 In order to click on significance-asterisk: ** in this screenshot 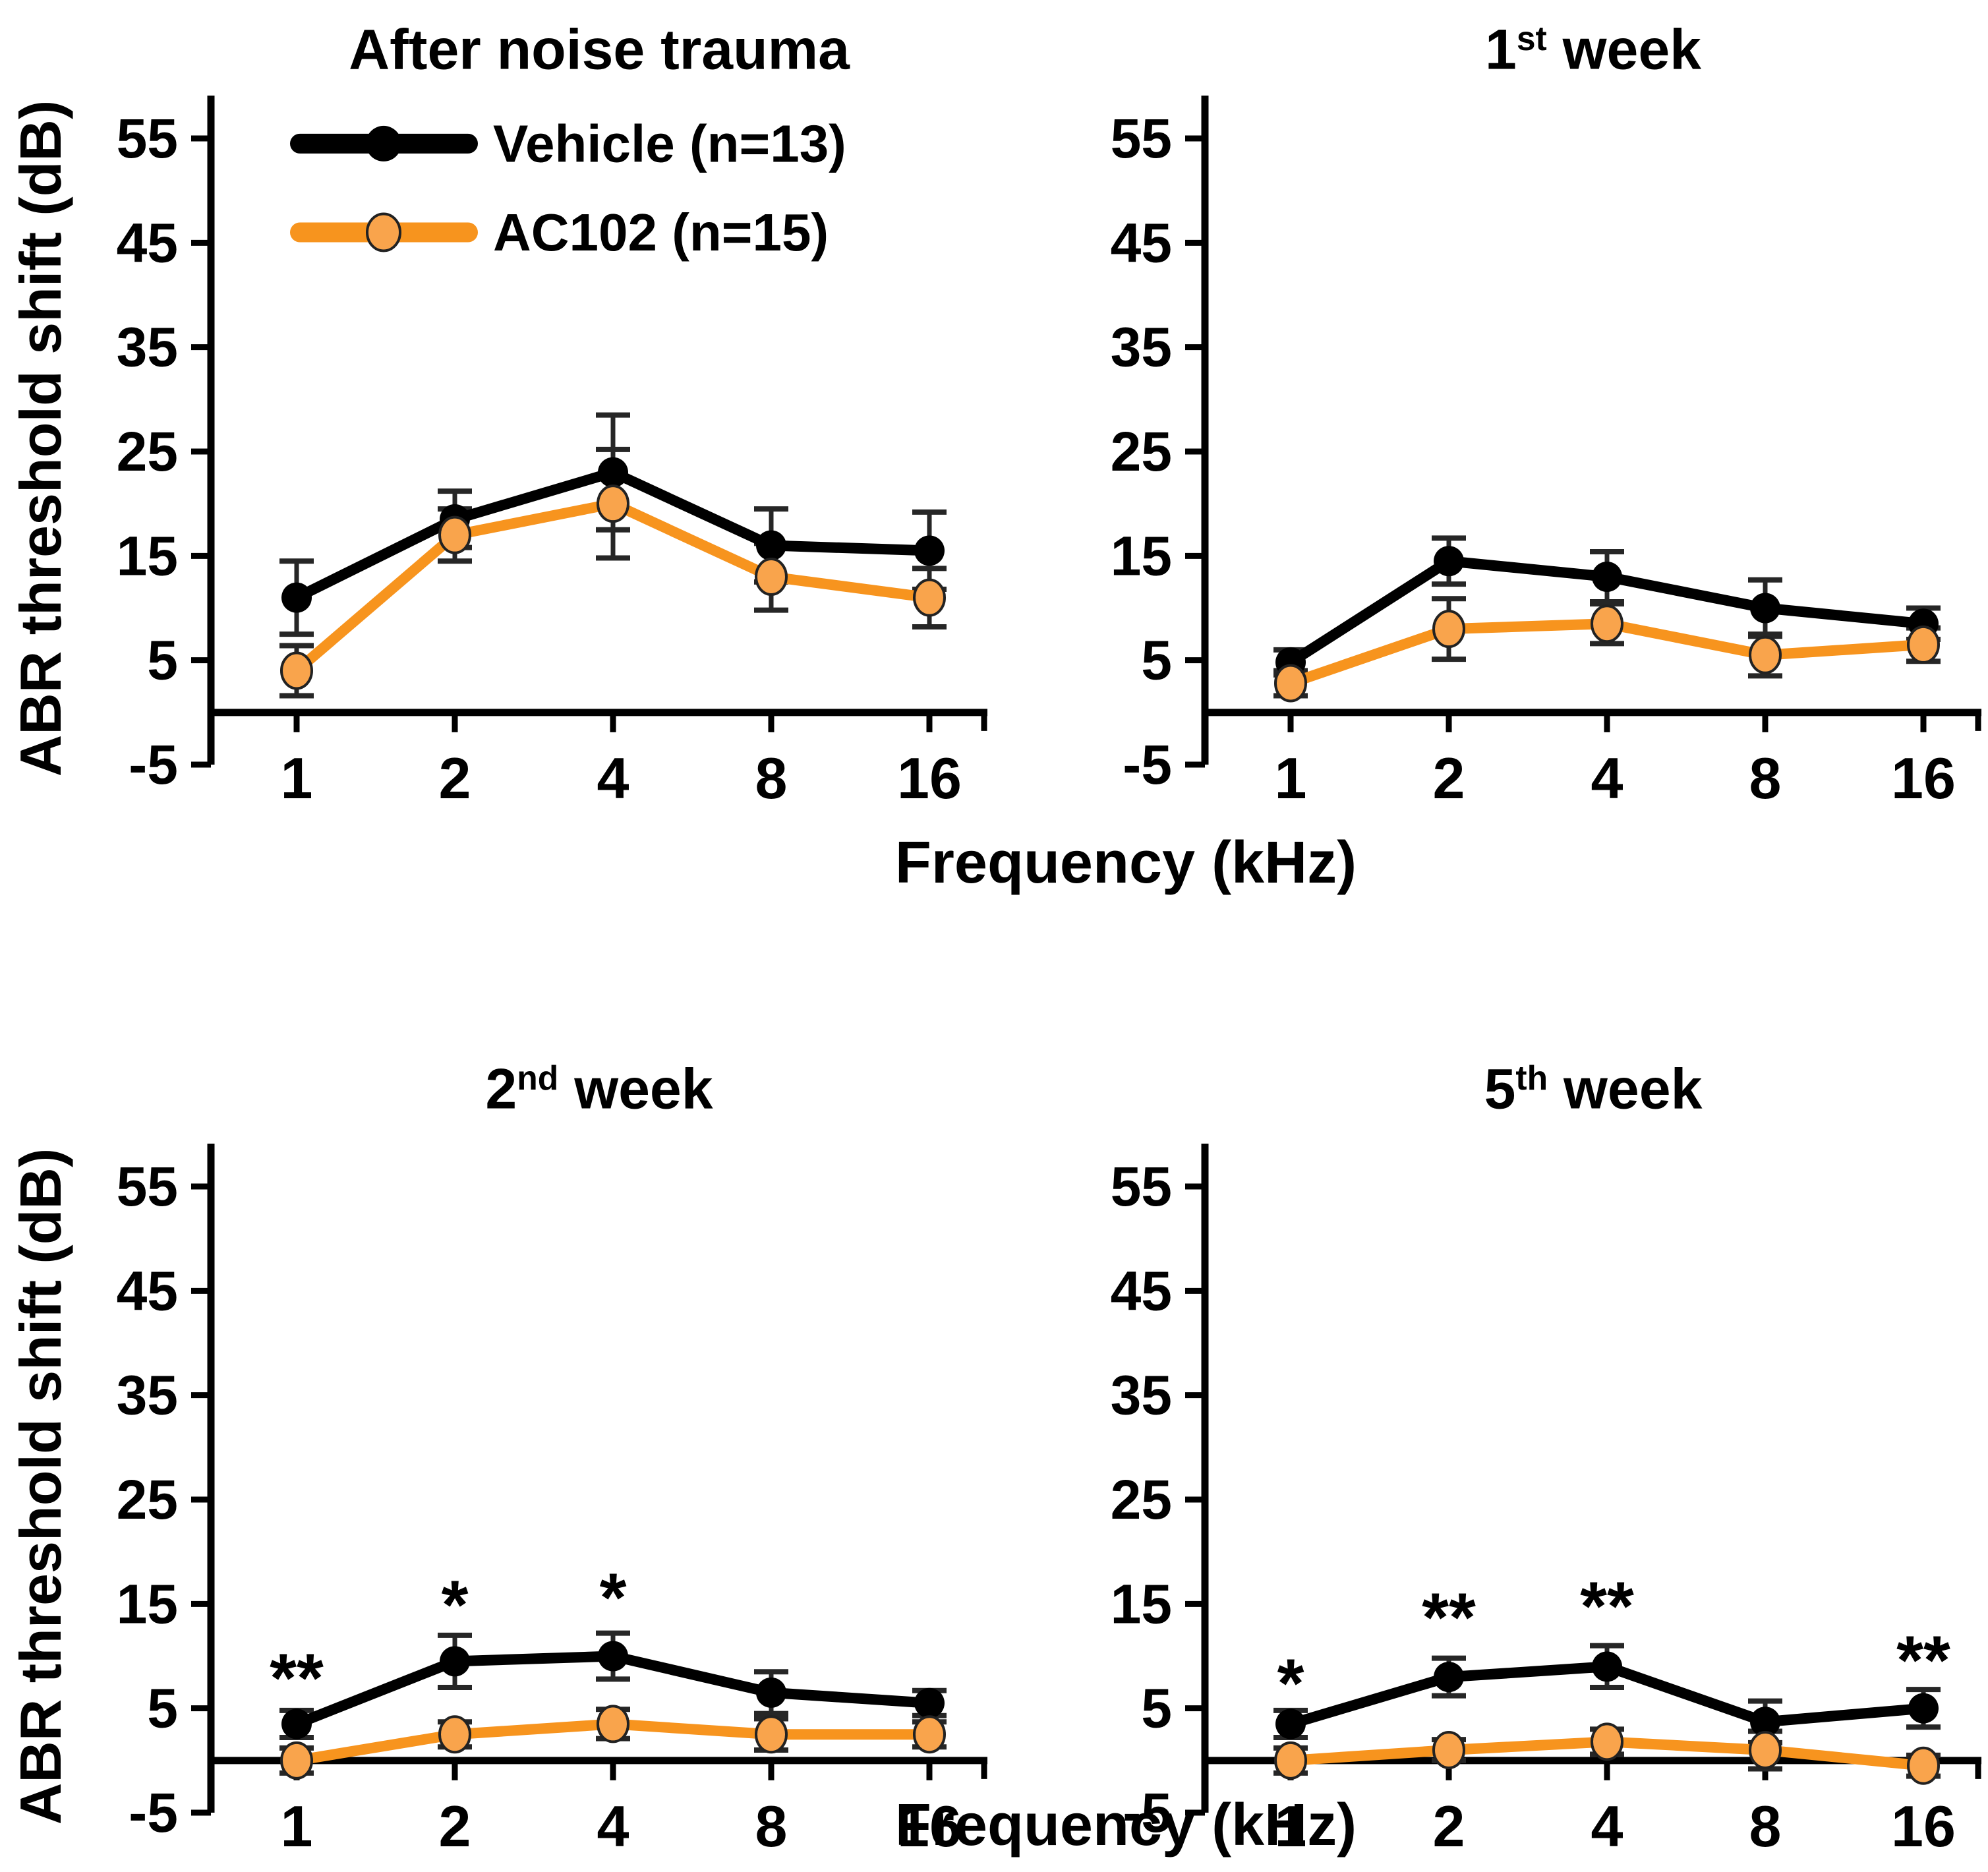, I will do `click(1449, 1617)`.